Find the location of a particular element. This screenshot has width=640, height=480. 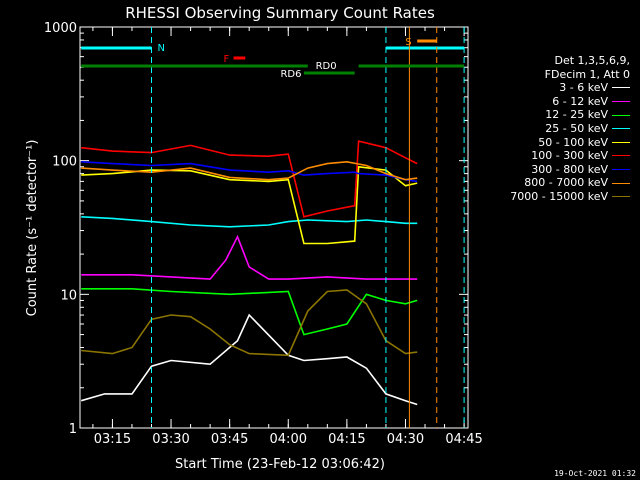

legend-header-line: FDecim 1, Att 0 is located at coordinates (587, 74).